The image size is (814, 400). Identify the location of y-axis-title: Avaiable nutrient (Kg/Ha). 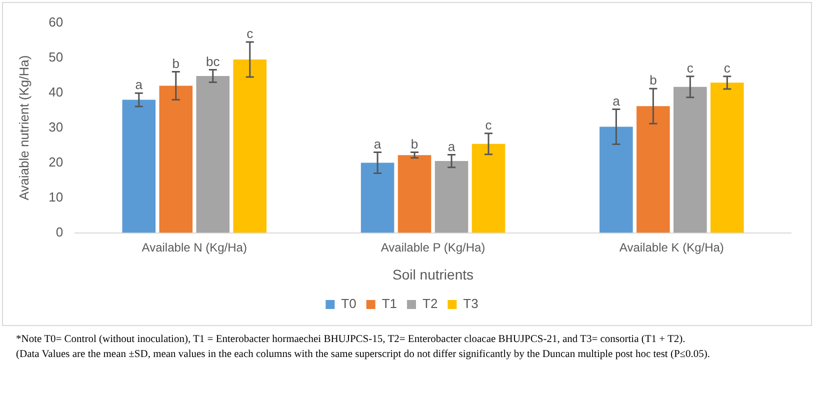
(24, 127).